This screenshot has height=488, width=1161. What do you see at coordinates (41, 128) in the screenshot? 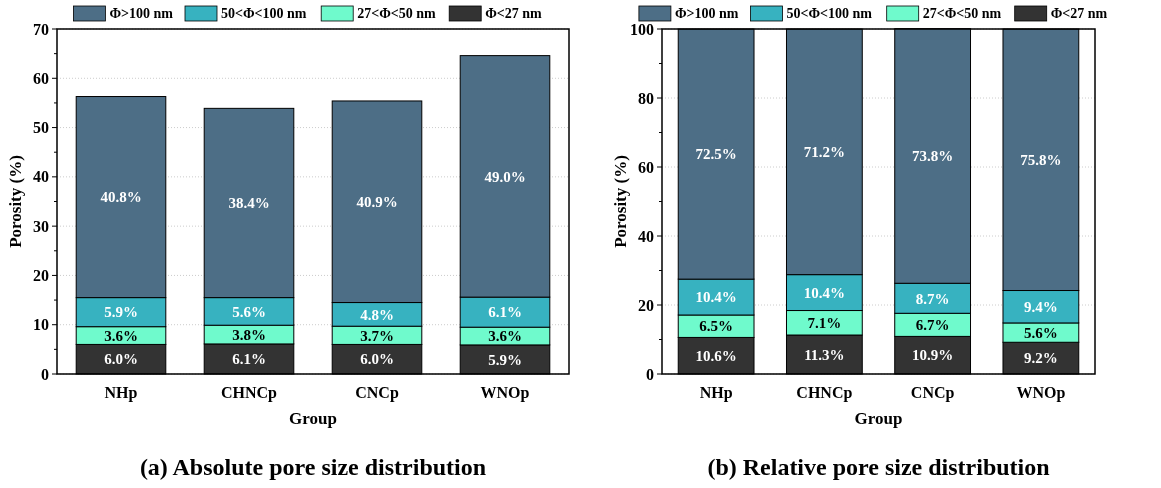
I see `y-tick-label: 50` at bounding box center [41, 128].